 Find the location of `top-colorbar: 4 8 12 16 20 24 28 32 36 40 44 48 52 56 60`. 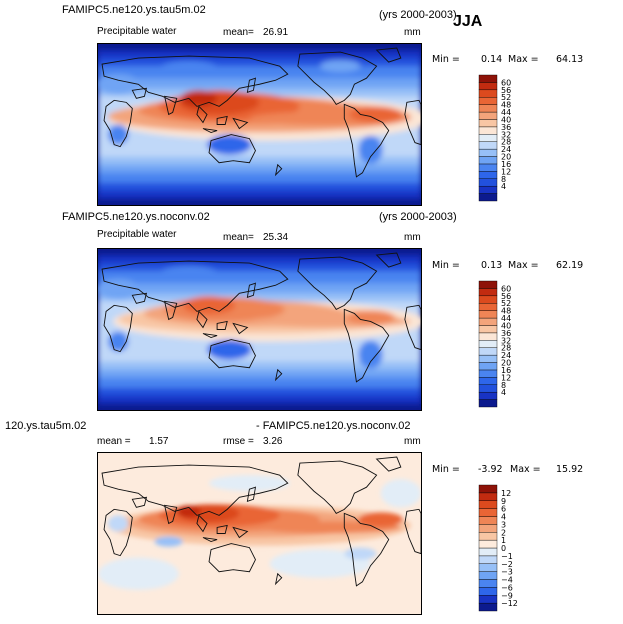

top-colorbar: 4 8 12 16 20 24 28 32 36 40 44 48 52 56 60 is located at coordinates (508, 139).